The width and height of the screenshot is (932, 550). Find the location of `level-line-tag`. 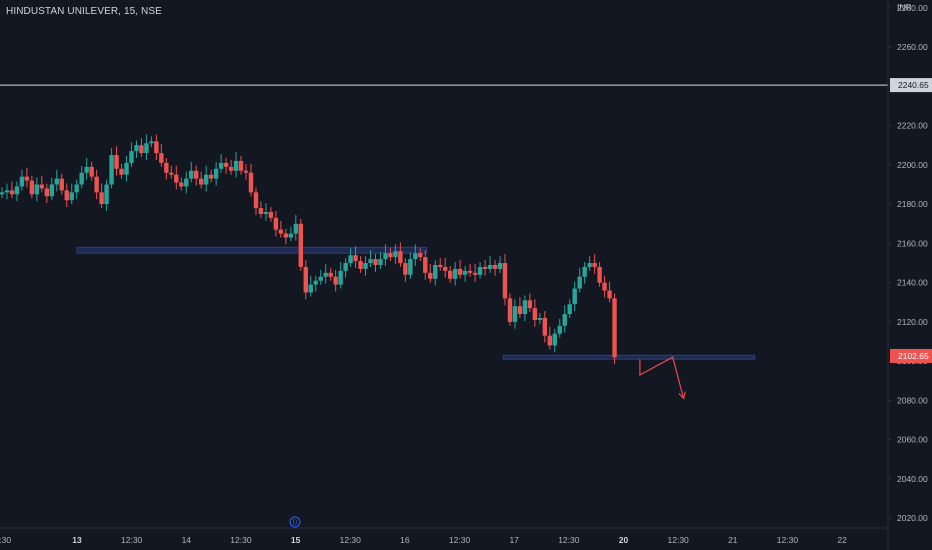

level-line-tag is located at coordinates (911, 85).